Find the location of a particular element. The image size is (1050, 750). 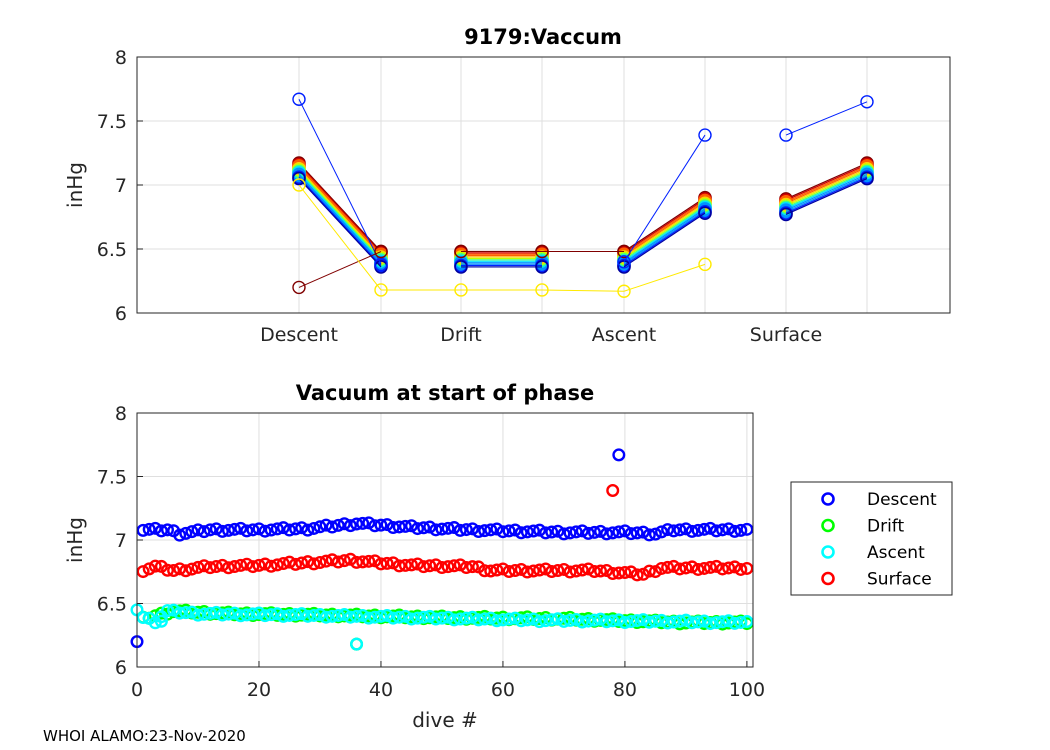

legend-label-drift: Drift is located at coordinates (885, 527).